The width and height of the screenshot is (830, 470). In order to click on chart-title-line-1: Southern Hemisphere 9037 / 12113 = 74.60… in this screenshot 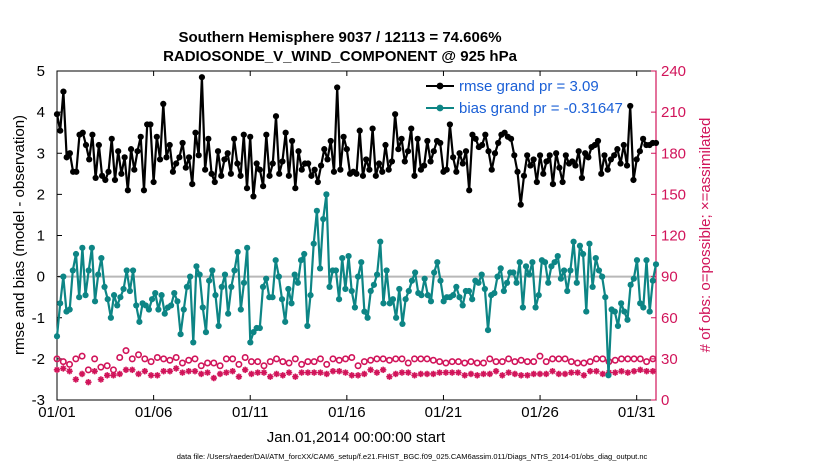, I will do `click(339, 37)`.